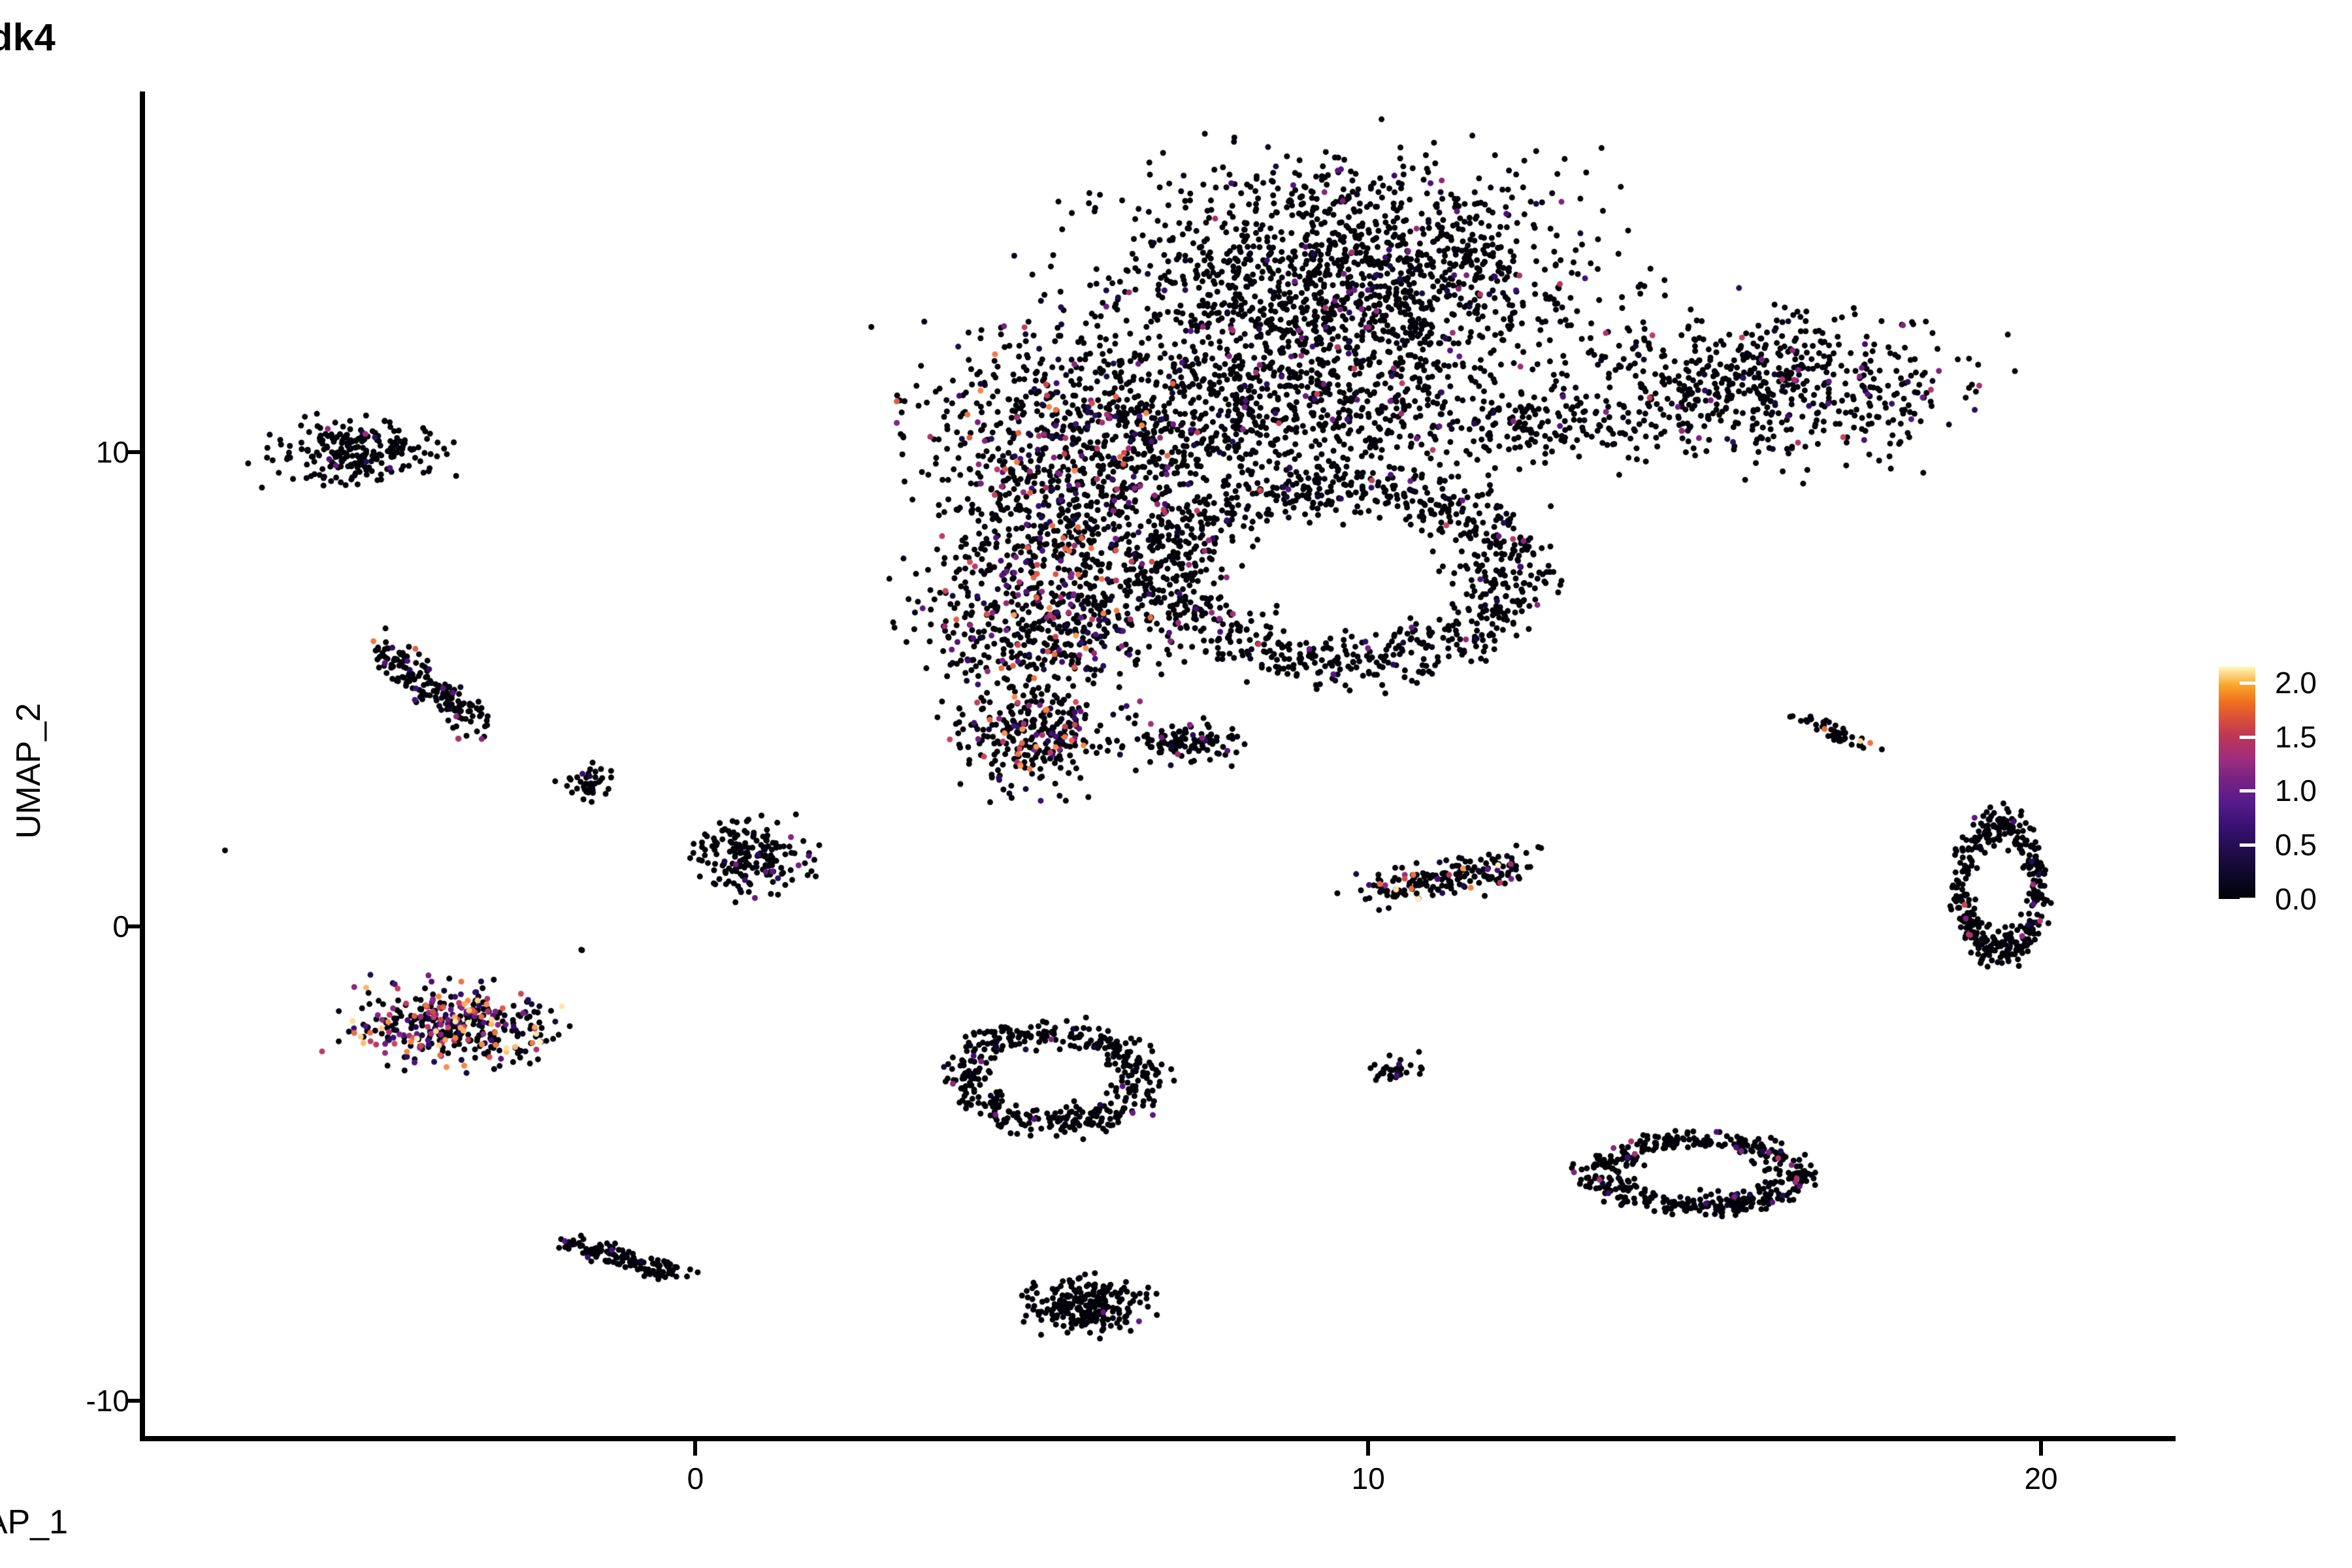  What do you see at coordinates (28, 37) in the screenshot?
I see `plot-title-text: Pdk4` at bounding box center [28, 37].